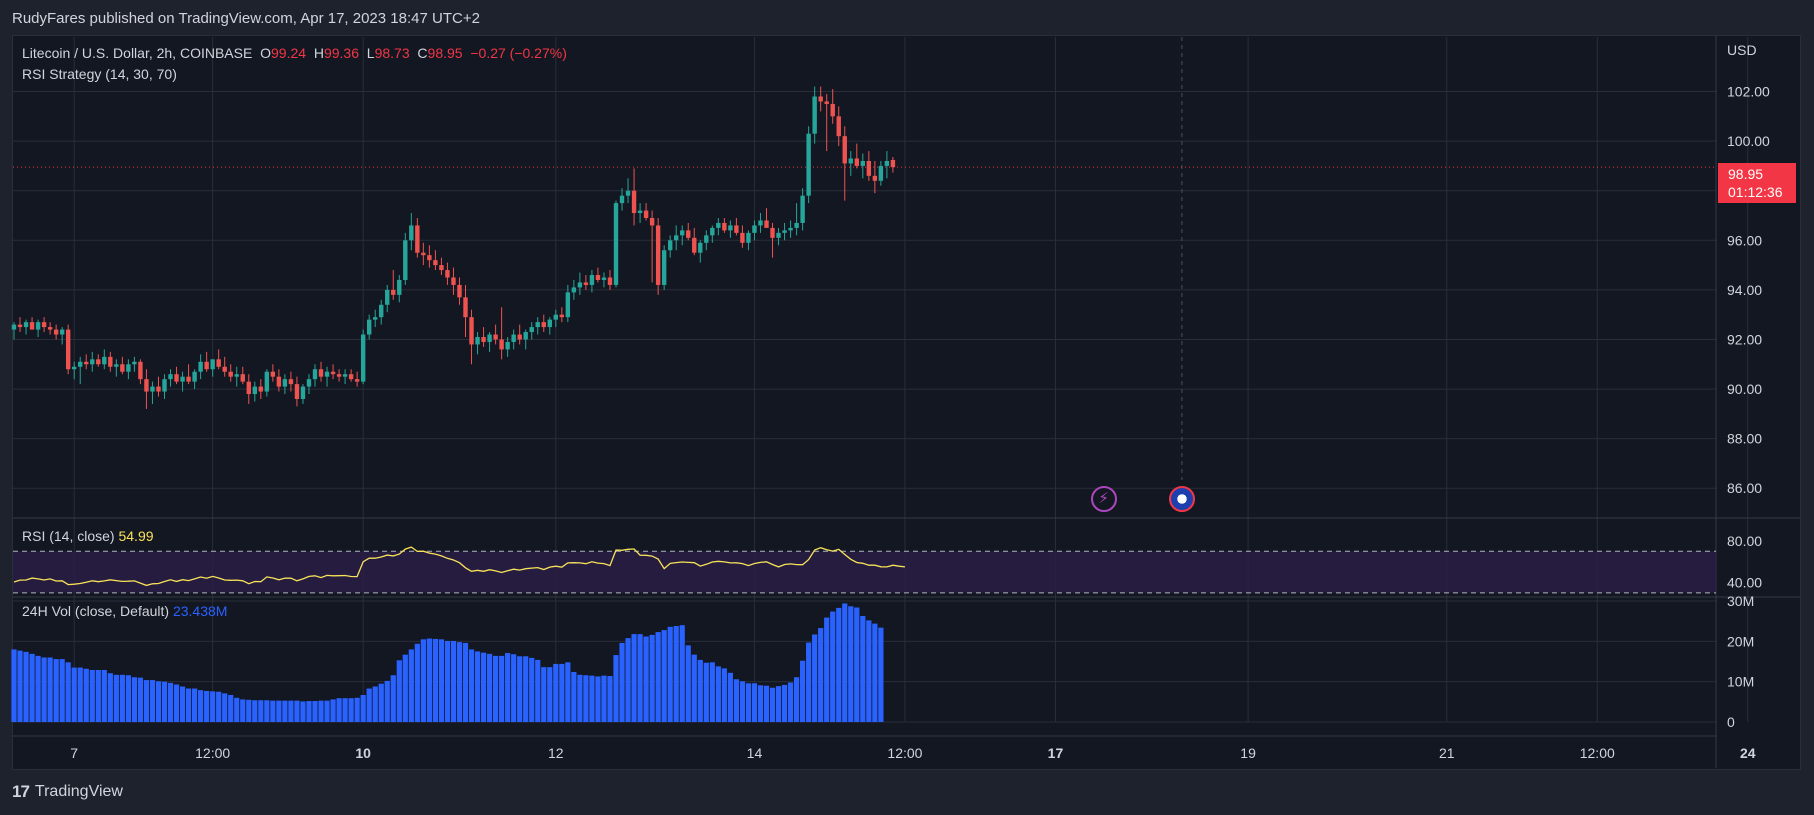 The height and width of the screenshot is (815, 1814). I want to click on rsi-legend: RSI (14, close) 54.99, so click(88, 536).